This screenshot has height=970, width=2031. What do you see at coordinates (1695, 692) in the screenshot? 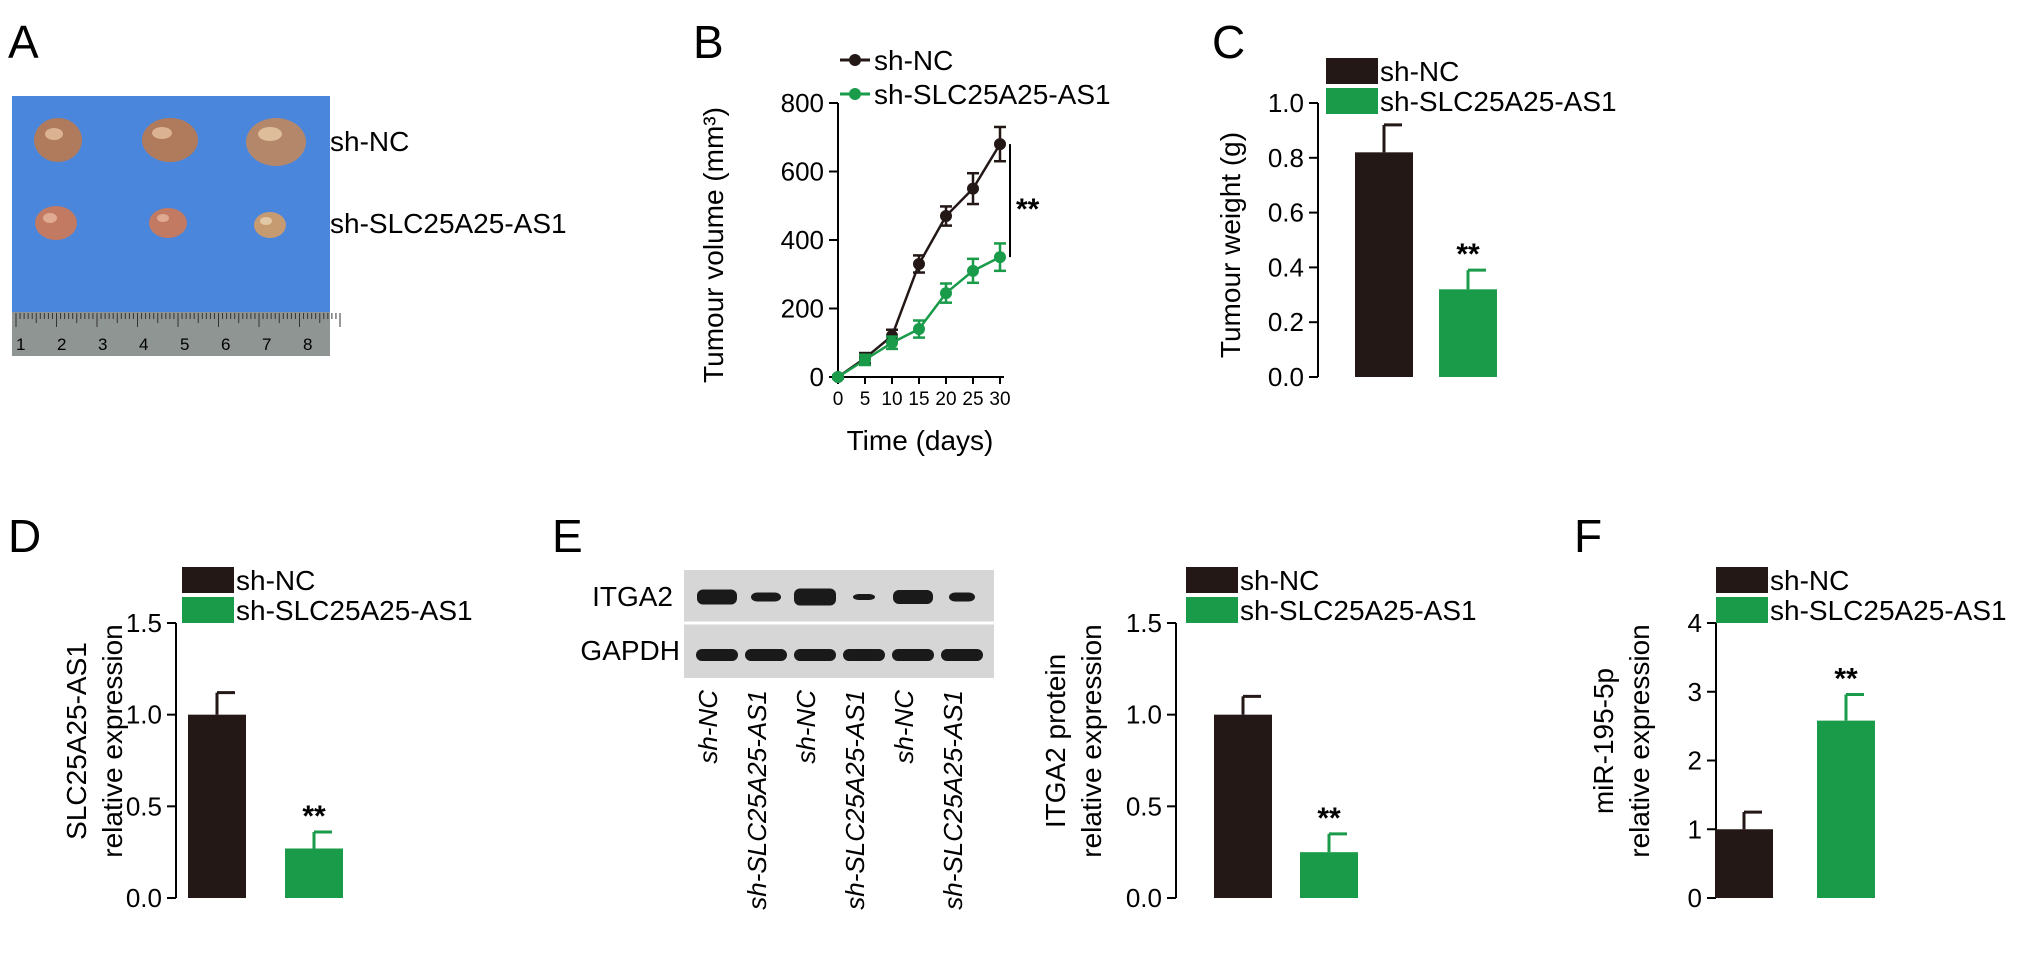
I see `y-tick-label: 3` at bounding box center [1695, 692].